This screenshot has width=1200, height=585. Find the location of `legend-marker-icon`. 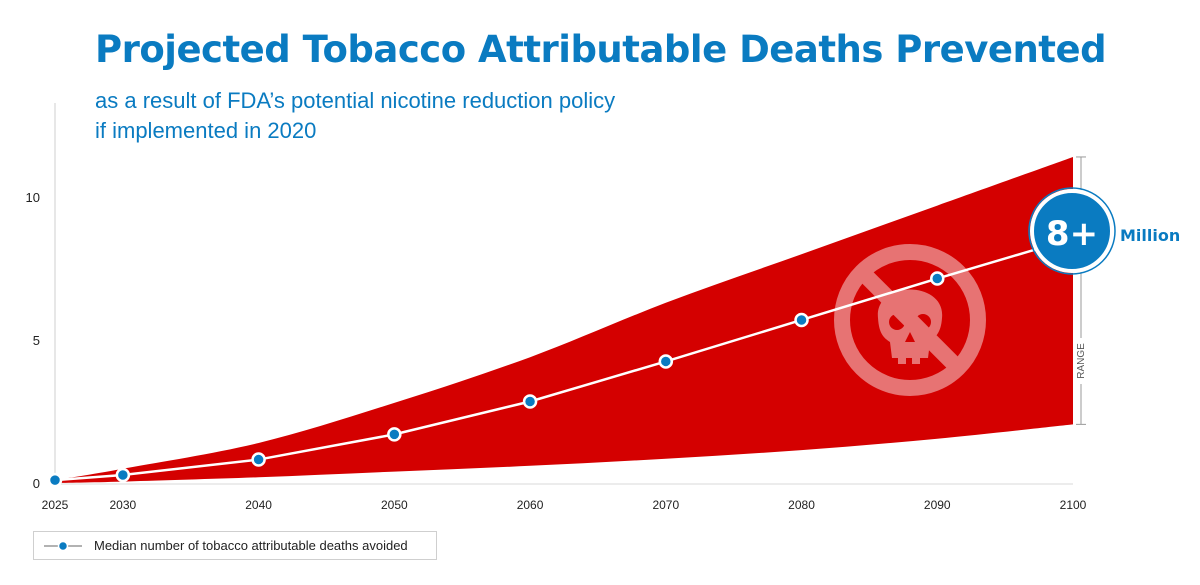

legend-marker-icon is located at coordinates (63, 545).